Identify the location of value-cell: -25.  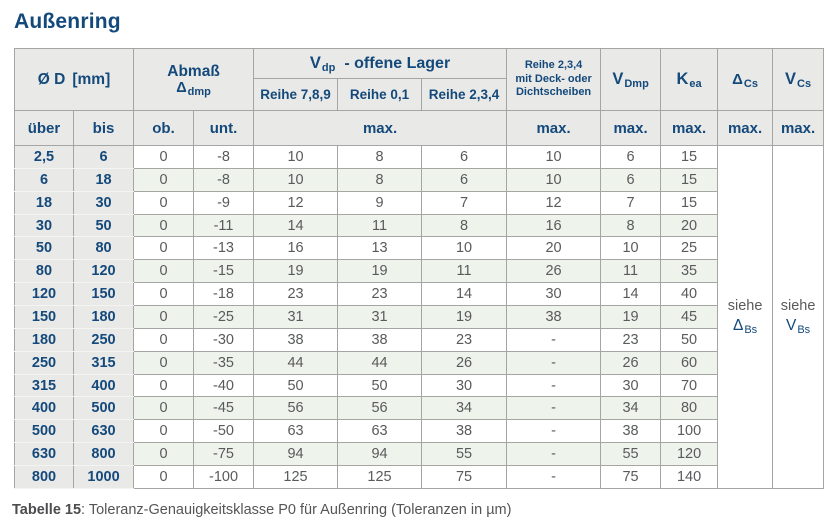
(224, 317).